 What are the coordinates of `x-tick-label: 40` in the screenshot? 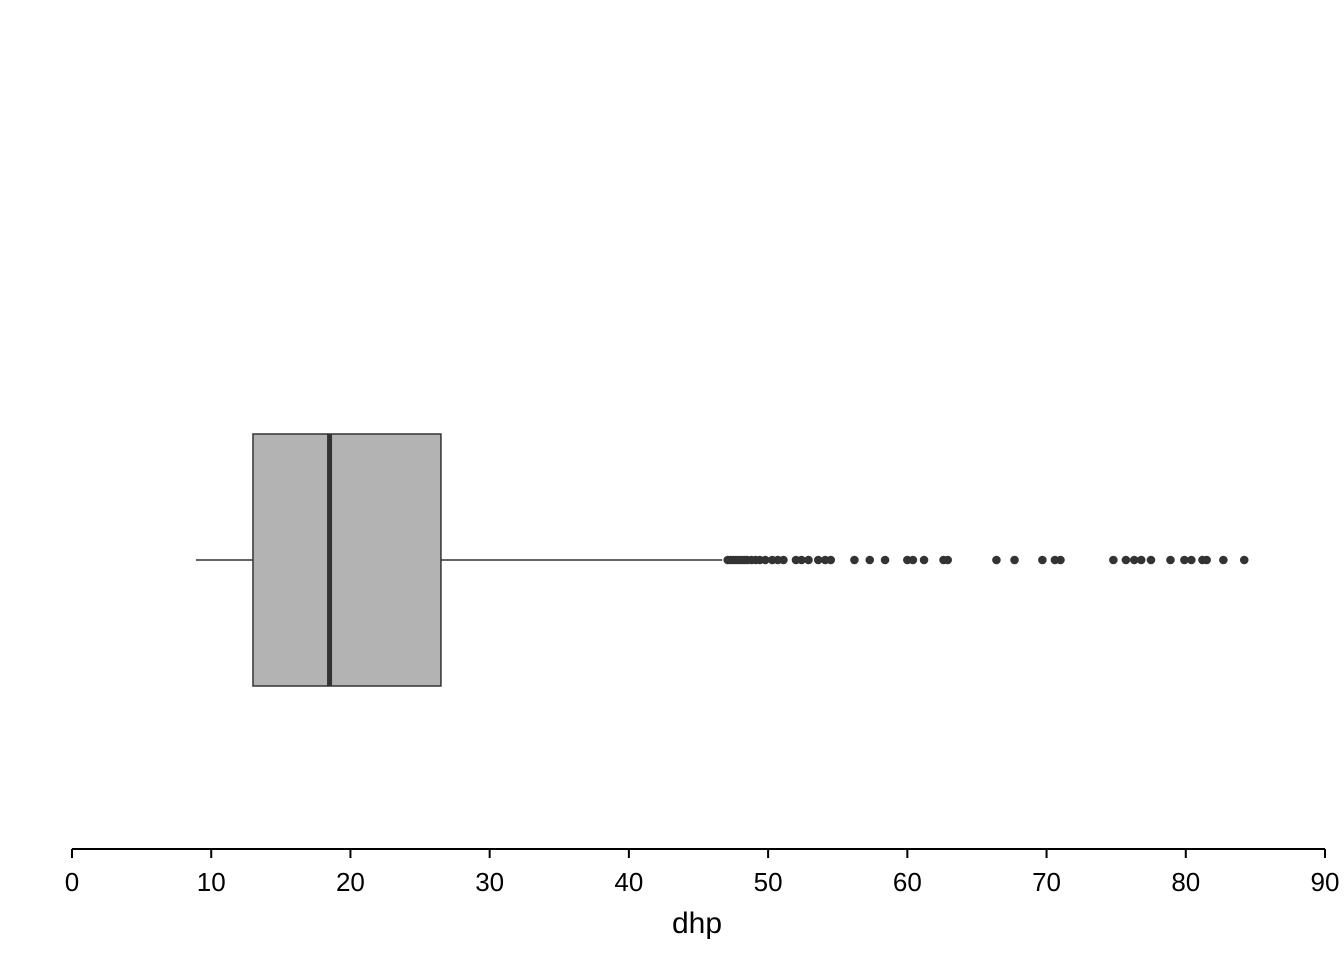 It's located at (628, 882).